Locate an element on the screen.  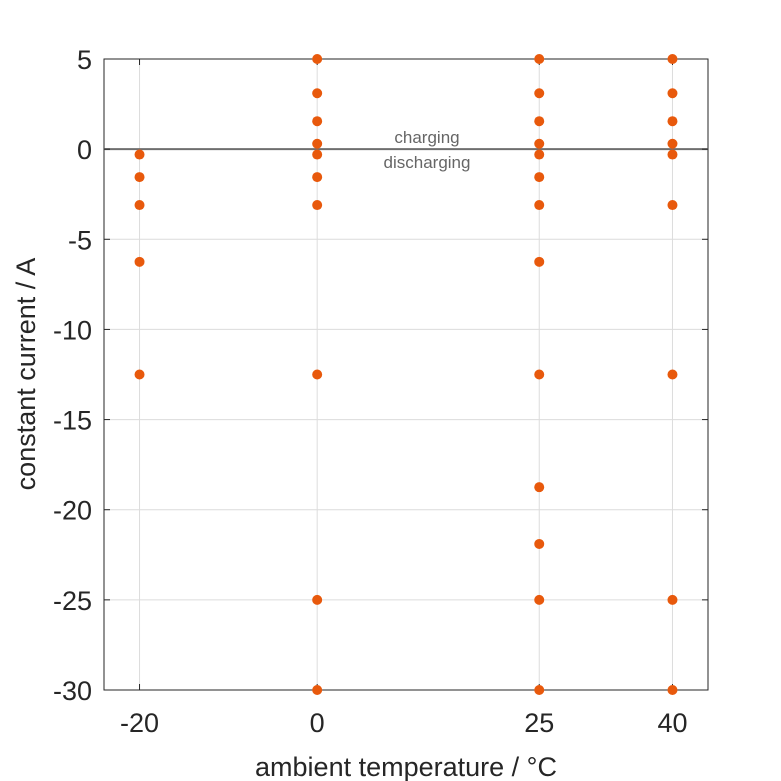
x-axis-label: ambient temperature / °C is located at coordinates (406, 766).